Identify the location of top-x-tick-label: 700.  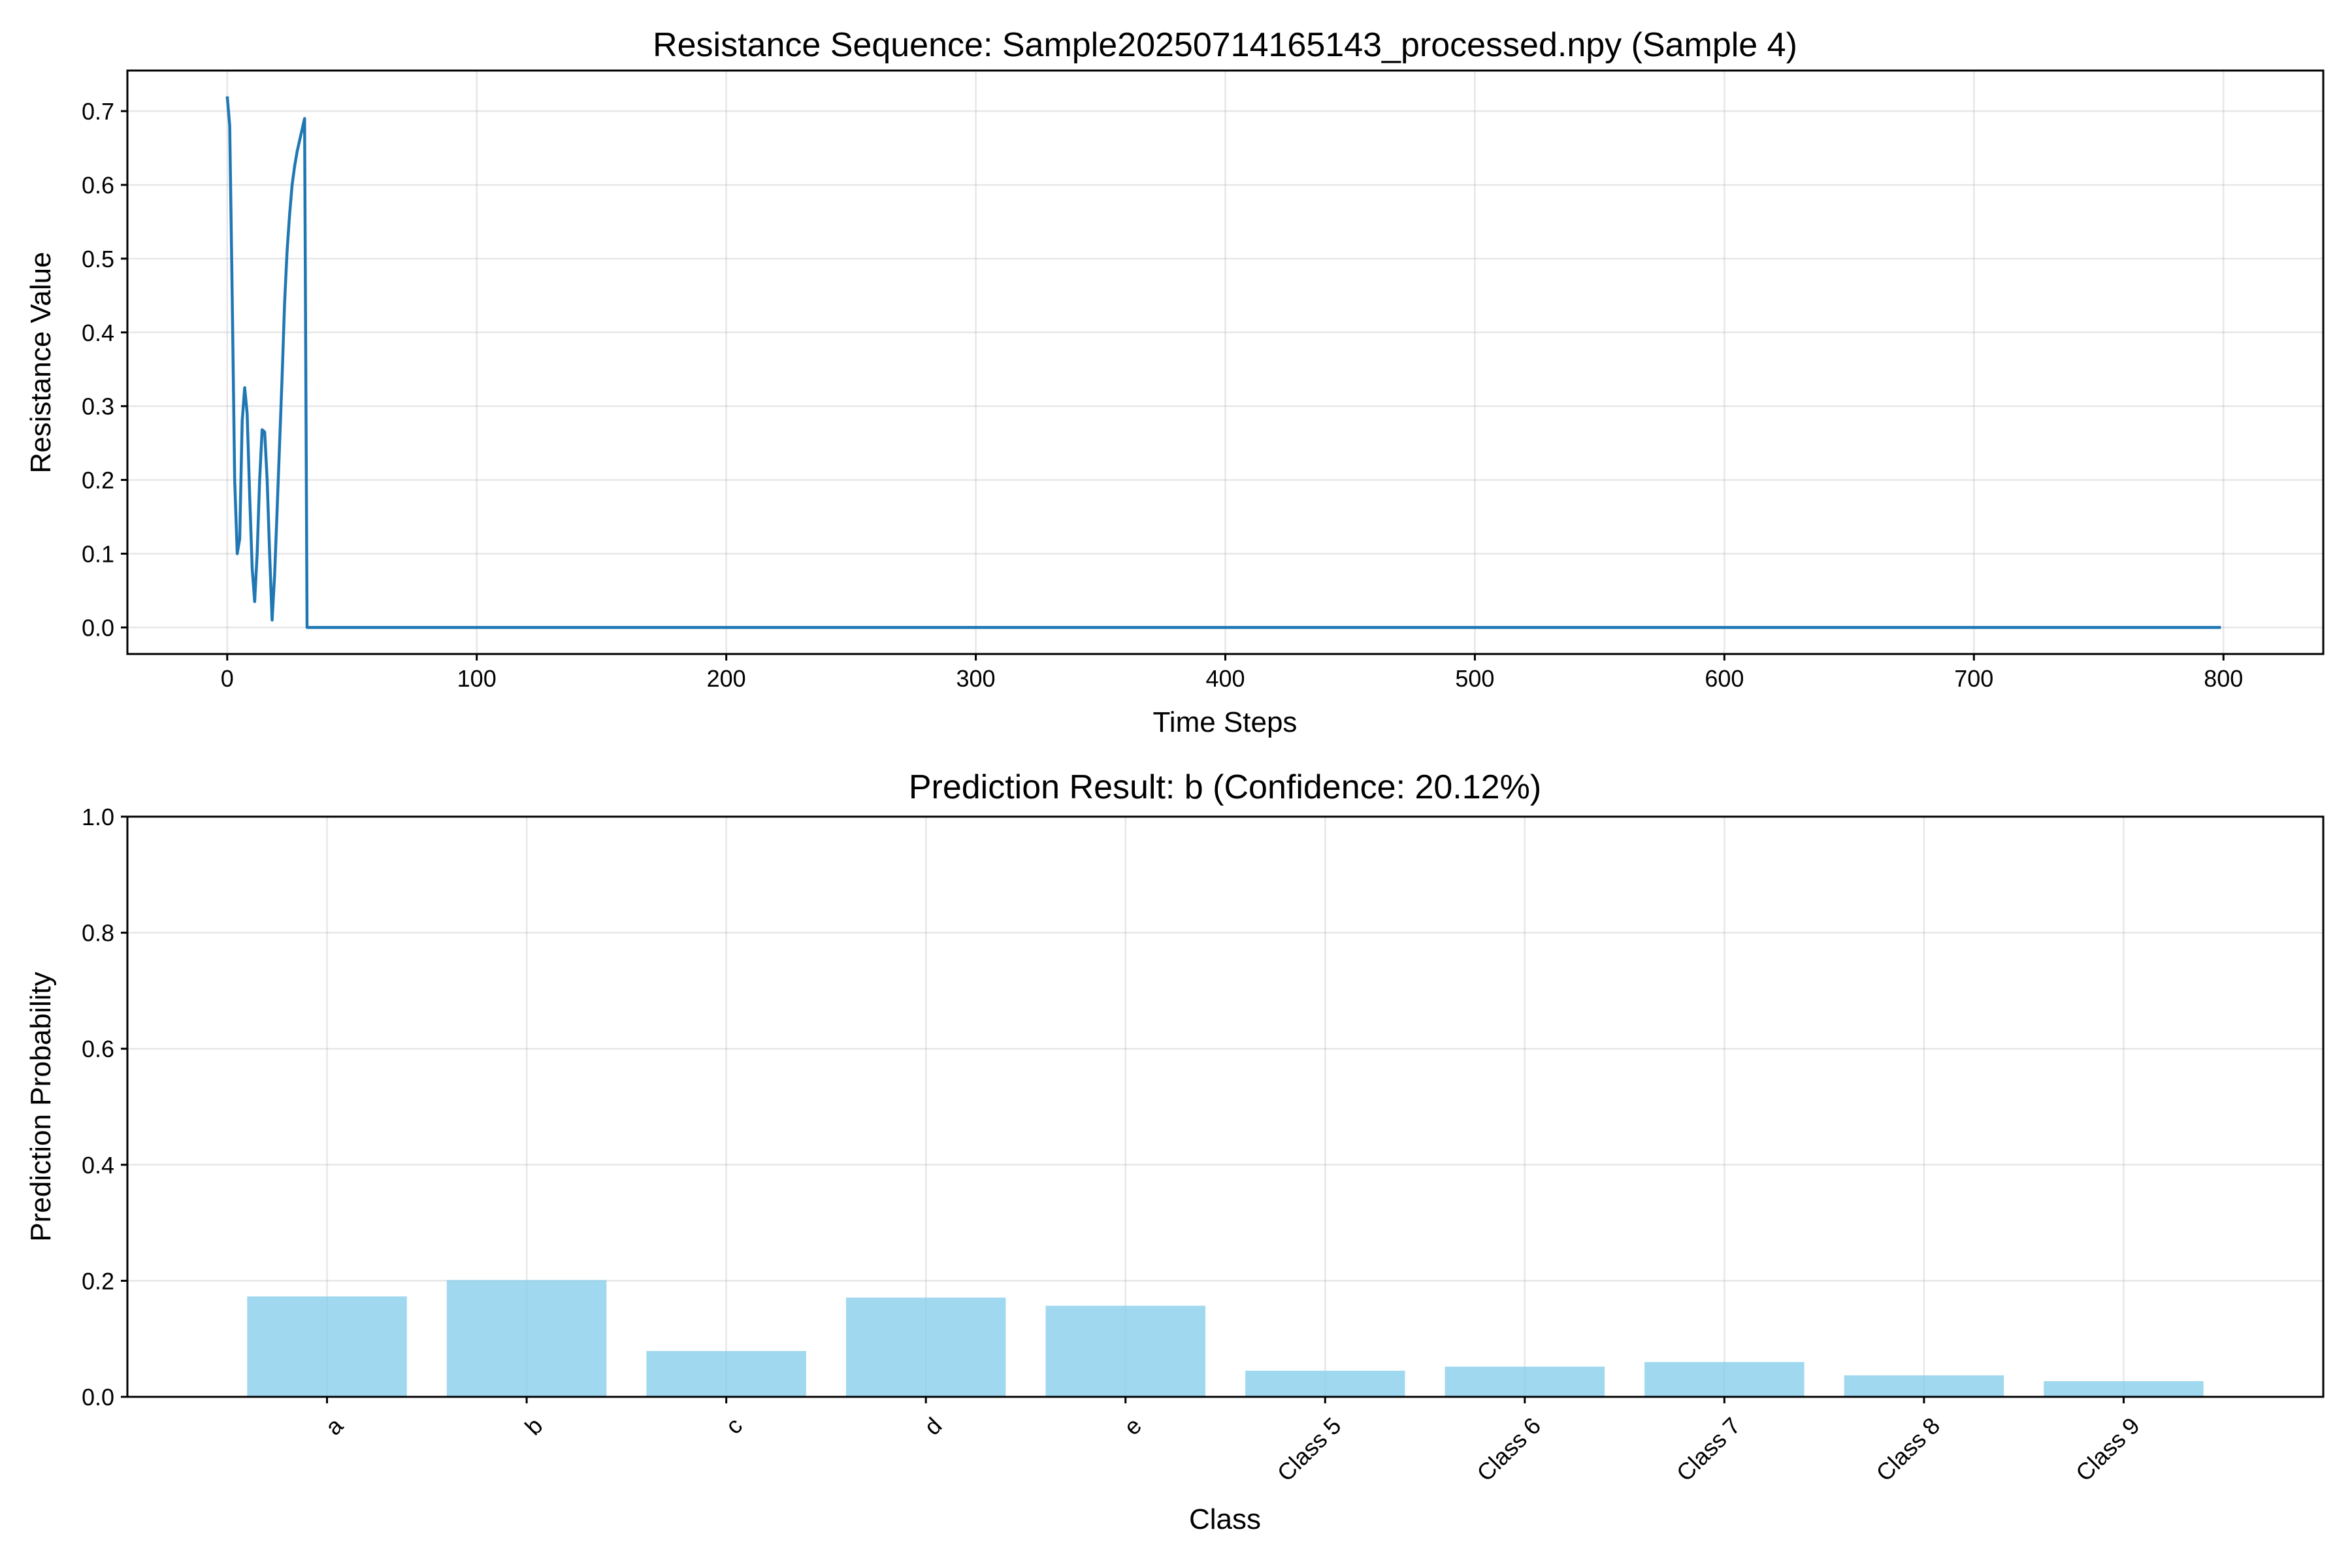
(1973, 678).